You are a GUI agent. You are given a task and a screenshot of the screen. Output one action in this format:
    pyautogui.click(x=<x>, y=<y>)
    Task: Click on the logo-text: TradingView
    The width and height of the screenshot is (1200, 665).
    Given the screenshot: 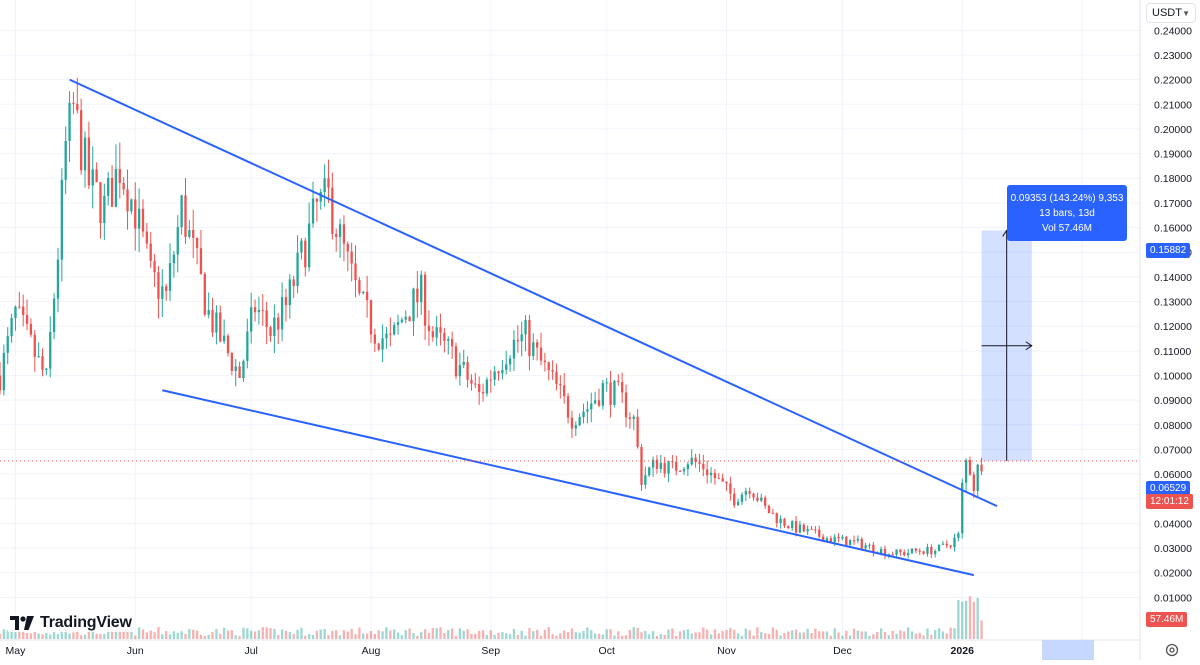 What is the action you would take?
    pyautogui.click(x=86, y=622)
    